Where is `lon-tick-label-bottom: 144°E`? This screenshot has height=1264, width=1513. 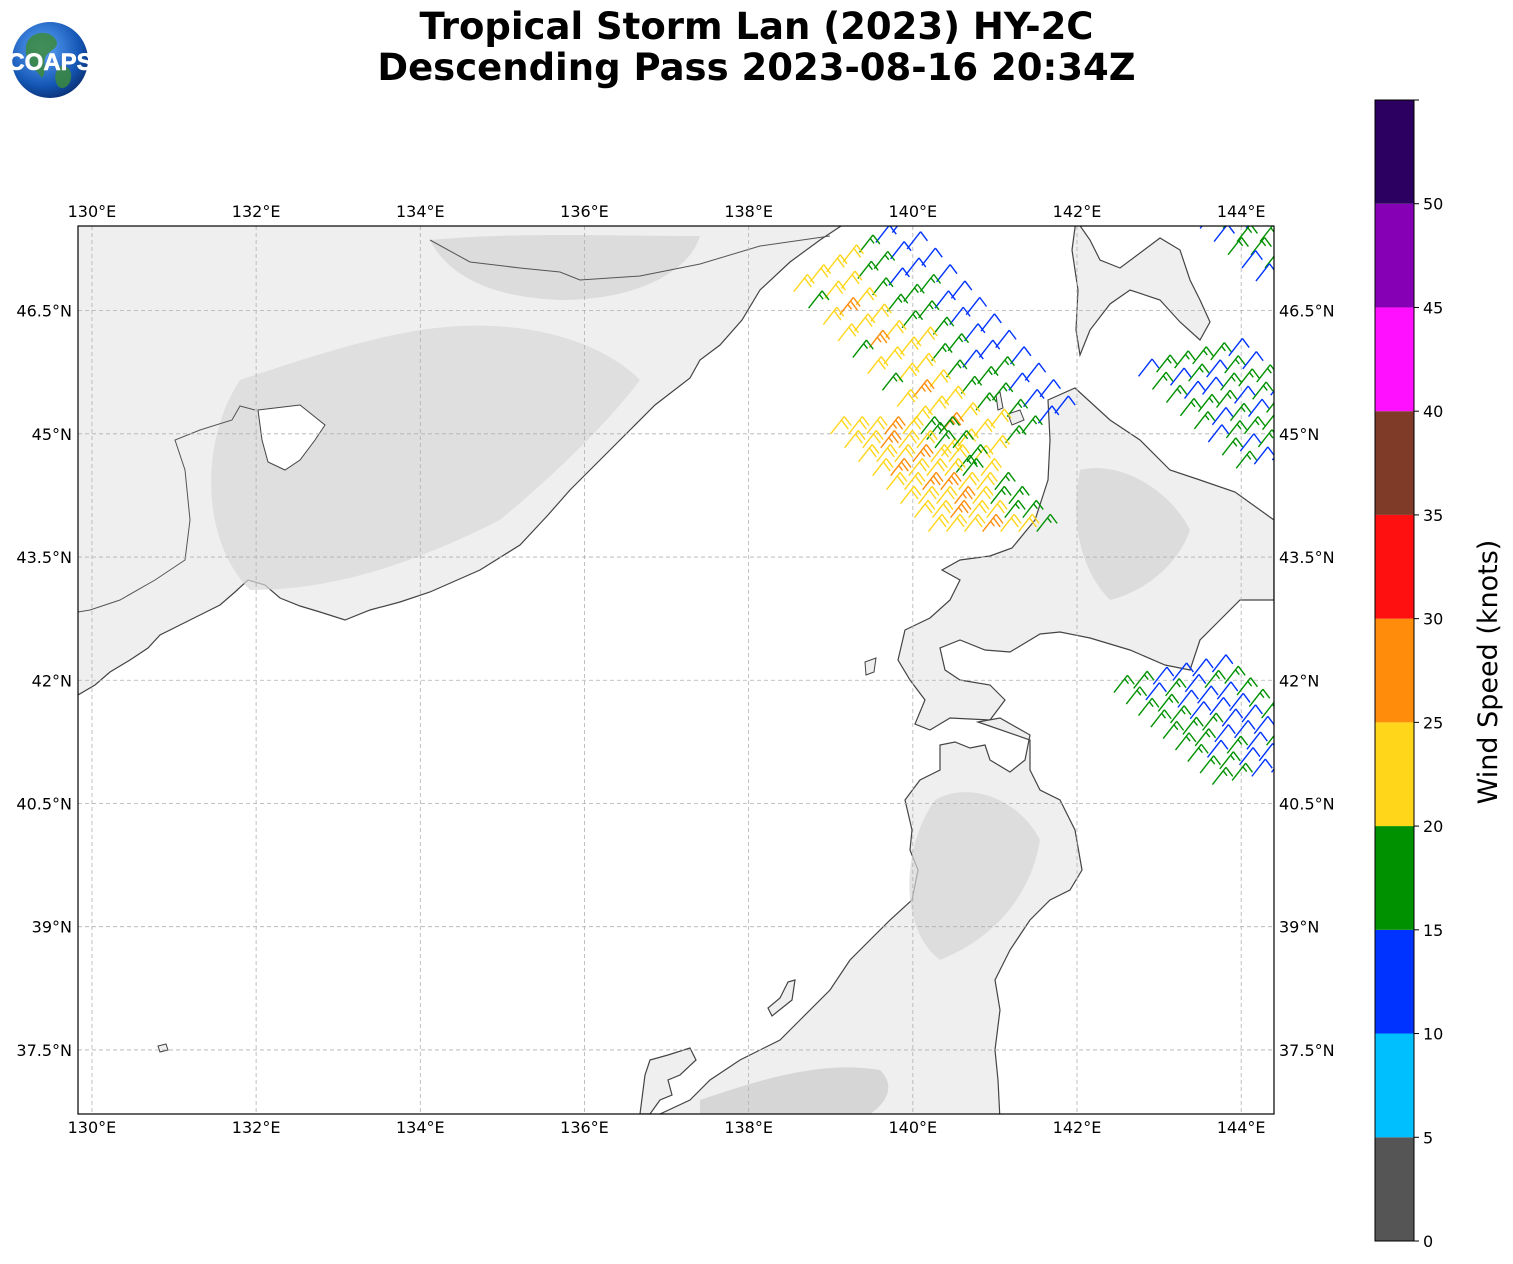
lon-tick-label-bottom: 144°E is located at coordinates (1241, 1127).